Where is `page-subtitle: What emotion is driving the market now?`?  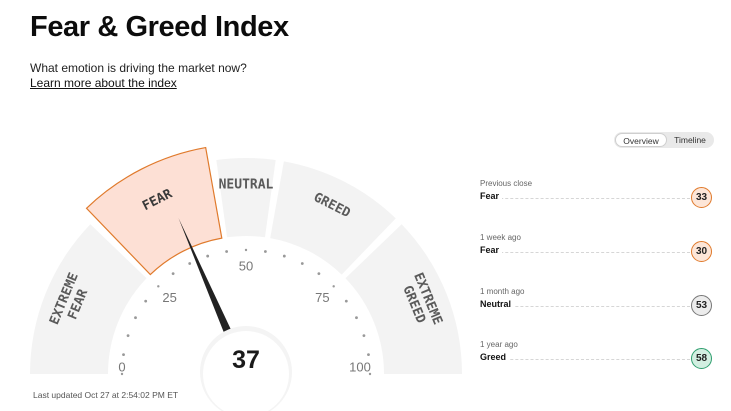 page-subtitle: What emotion is driving the market now? is located at coordinates (138, 68).